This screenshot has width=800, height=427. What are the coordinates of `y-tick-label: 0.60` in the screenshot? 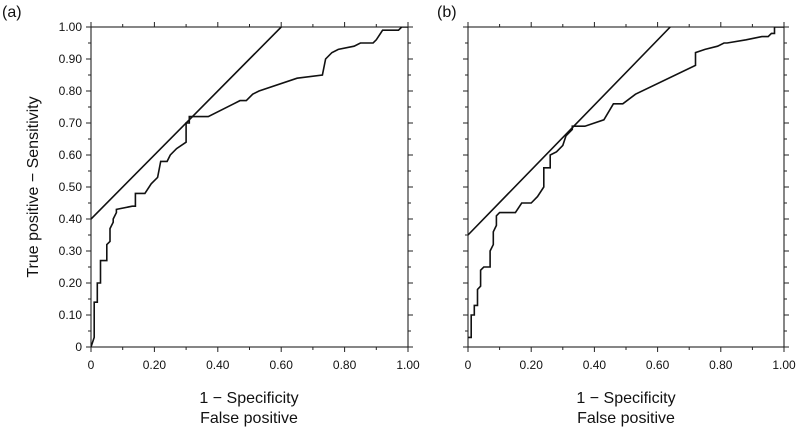 It's located at (71, 155).